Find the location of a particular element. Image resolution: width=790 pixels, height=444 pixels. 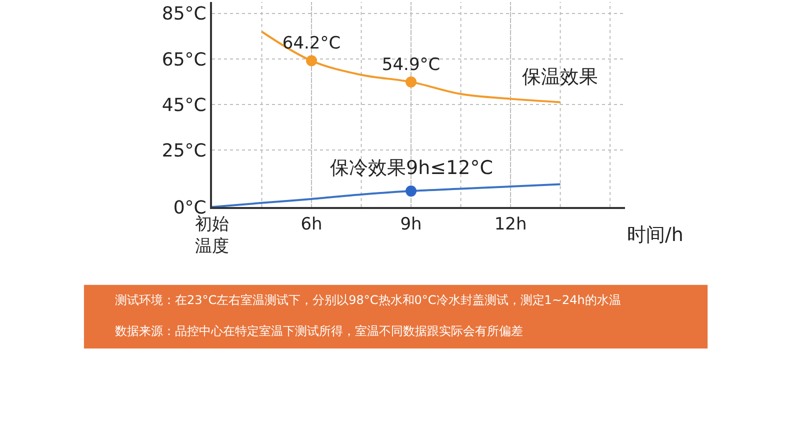

data-label: 64.2°C is located at coordinates (311, 44).